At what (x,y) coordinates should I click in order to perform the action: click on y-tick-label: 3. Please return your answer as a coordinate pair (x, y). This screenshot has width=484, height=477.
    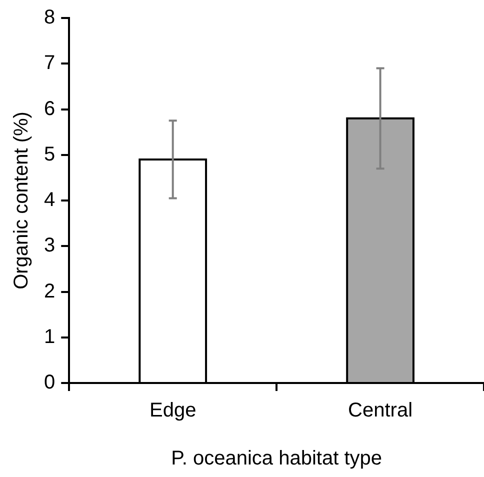
    Looking at the image, I should click on (50, 245).